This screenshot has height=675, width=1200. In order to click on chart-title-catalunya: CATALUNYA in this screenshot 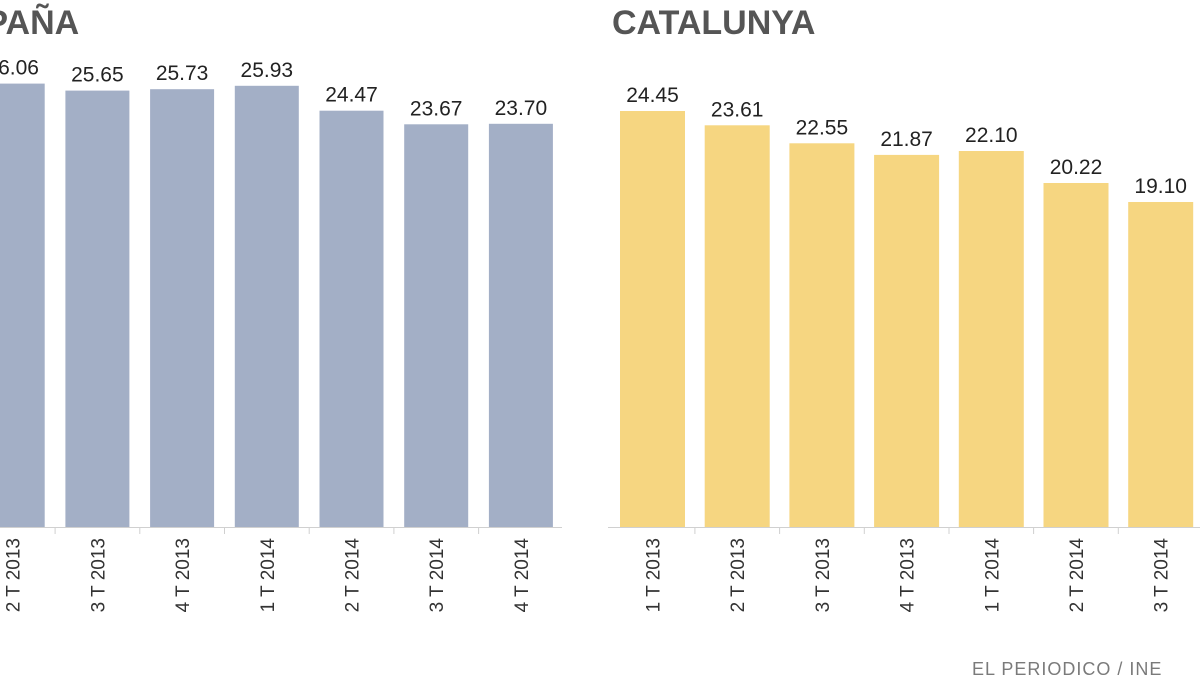, I will do `click(713, 23)`.